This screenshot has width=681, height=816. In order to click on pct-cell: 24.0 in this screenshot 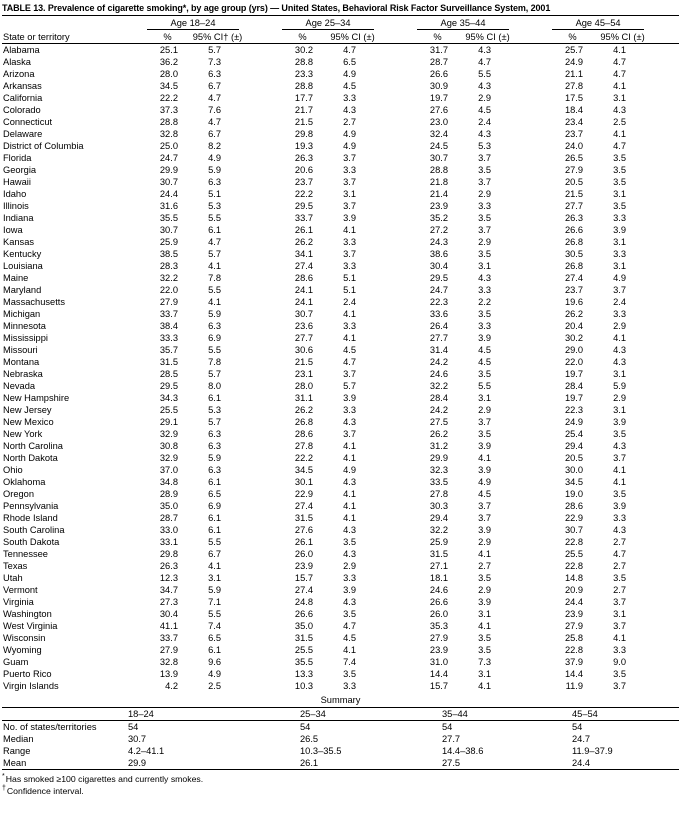, I will do `click(574, 146)`.